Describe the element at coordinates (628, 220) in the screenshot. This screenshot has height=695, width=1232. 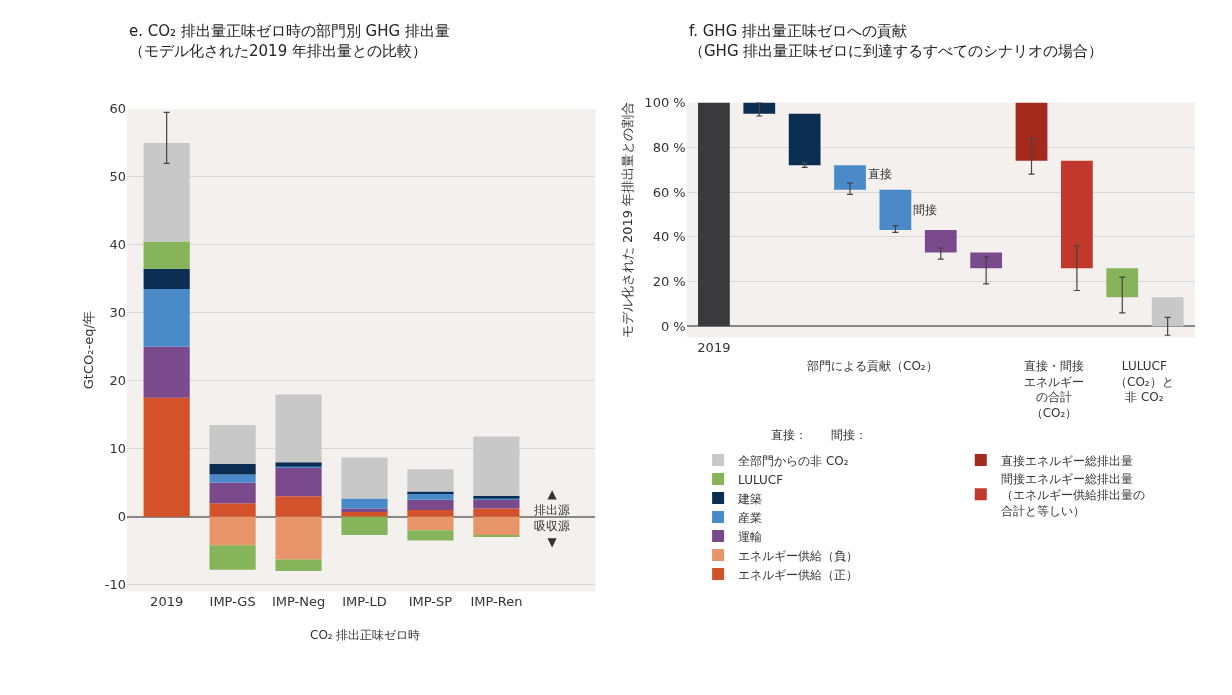
I see `y-axis-title: モデル化された 2019 年排出量との割合` at that location.